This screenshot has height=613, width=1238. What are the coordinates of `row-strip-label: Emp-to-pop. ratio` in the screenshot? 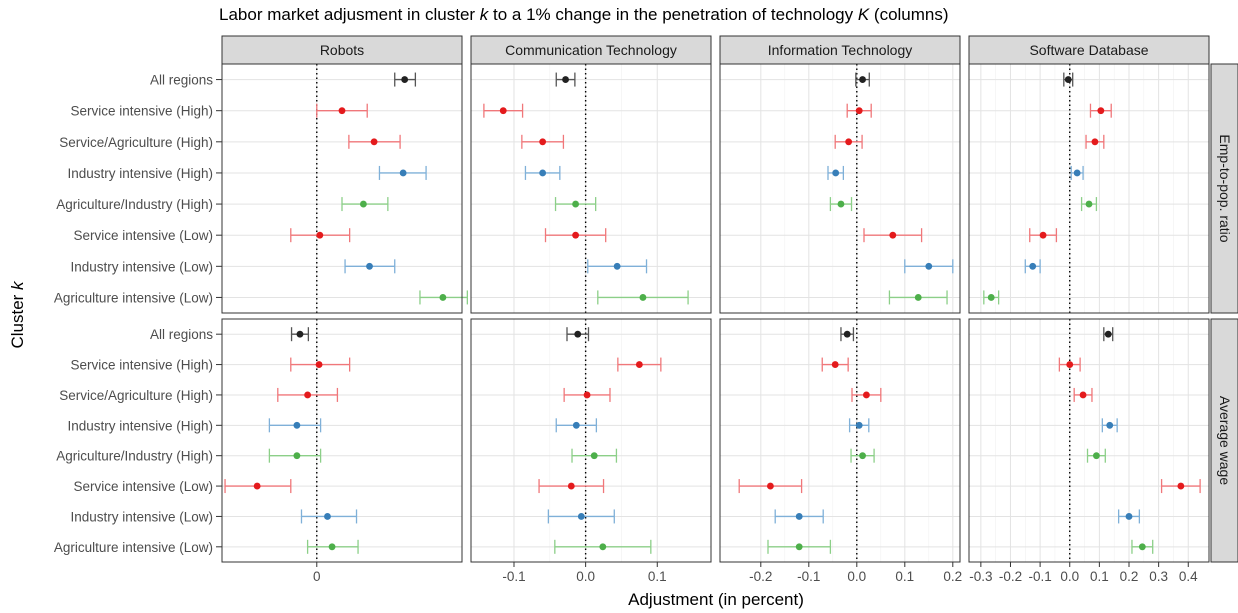 It's located at (1225, 188).